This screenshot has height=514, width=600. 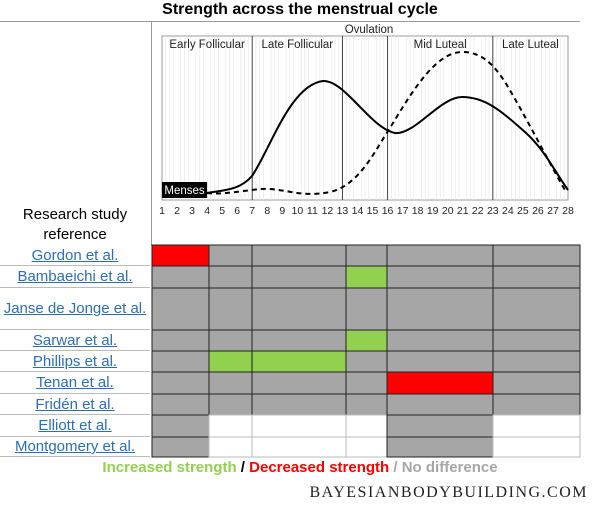 What do you see at coordinates (388, 211) in the screenshot?
I see `day-tick-label: 16` at bounding box center [388, 211].